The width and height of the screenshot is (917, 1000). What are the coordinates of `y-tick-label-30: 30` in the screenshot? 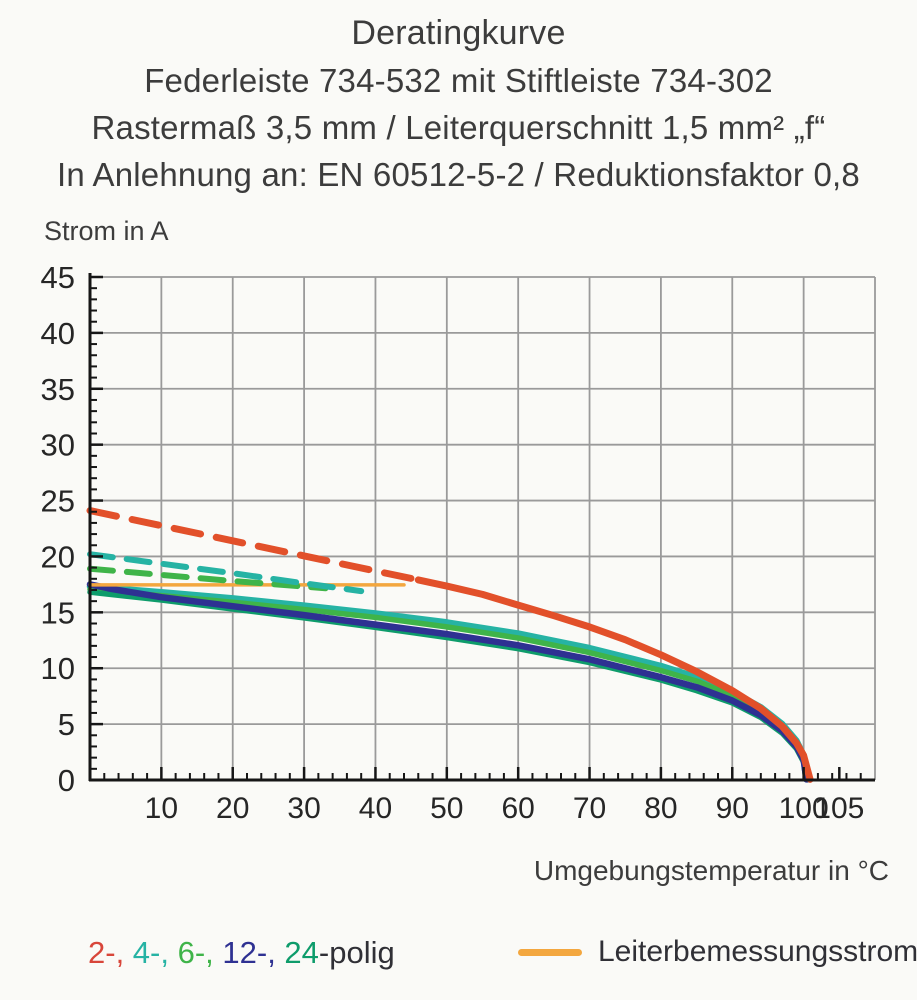 It's located at (58, 445).